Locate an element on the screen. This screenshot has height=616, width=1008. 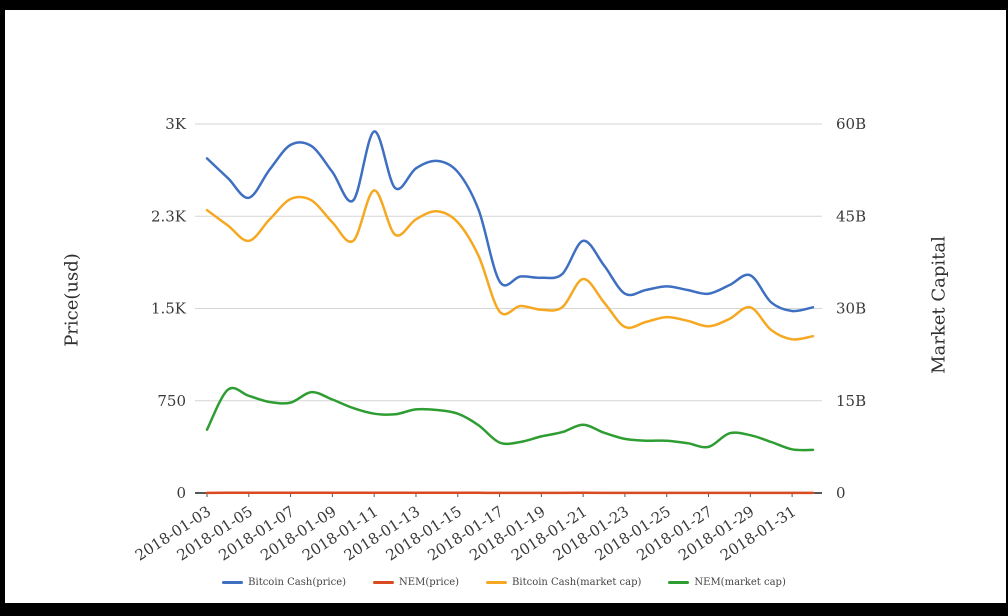
legend-item-nem-price: NEM(price) is located at coordinates (416, 582).